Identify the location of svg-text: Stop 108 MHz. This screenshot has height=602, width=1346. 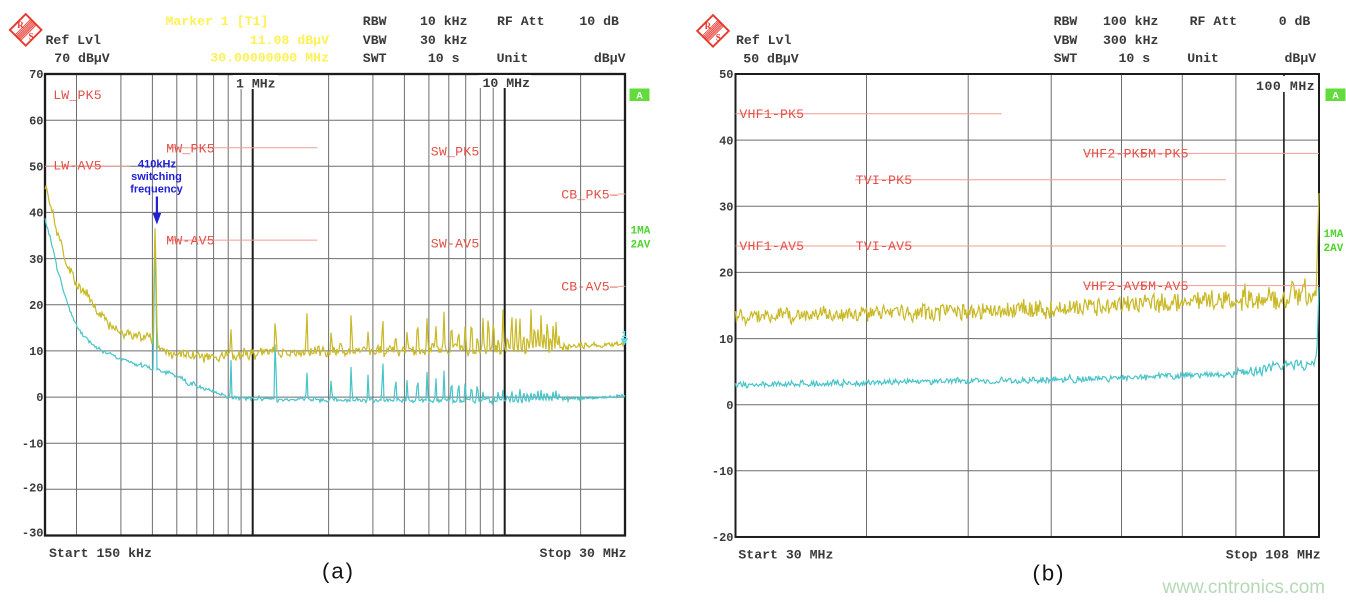
(1273, 555).